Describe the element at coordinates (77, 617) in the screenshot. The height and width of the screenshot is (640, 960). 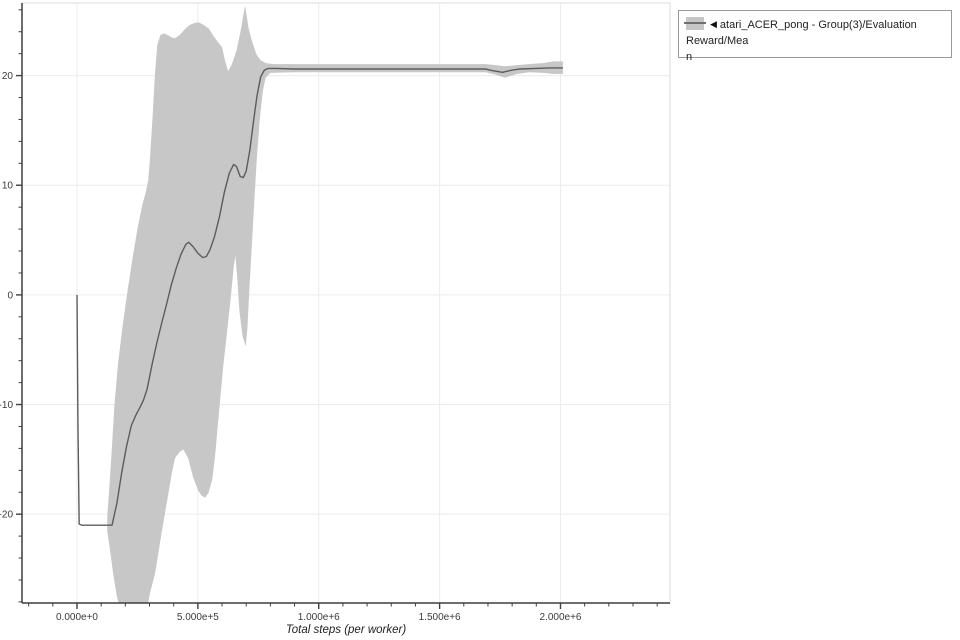
I see `svg-text: 0.000e+0` at that location.